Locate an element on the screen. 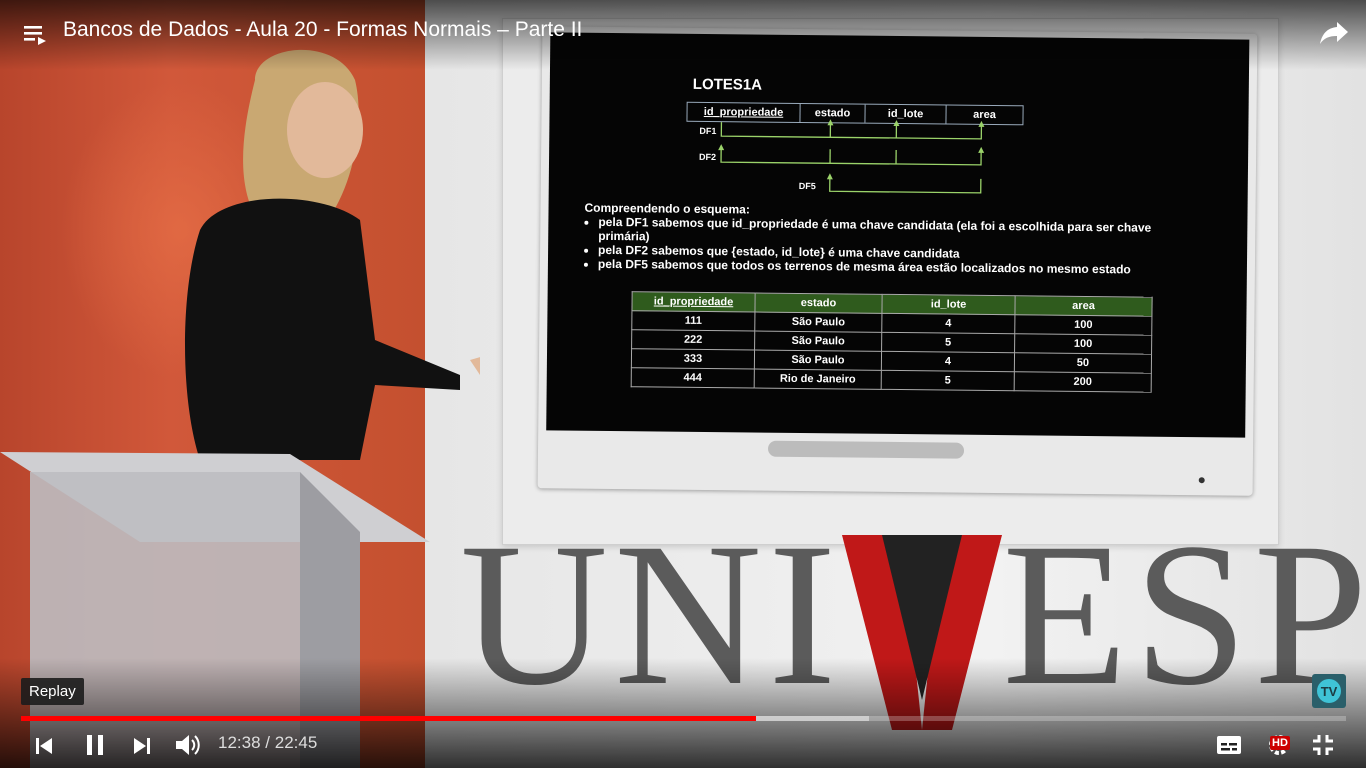 The height and width of the screenshot is (768, 1366). pause-icon is located at coordinates (95, 745).